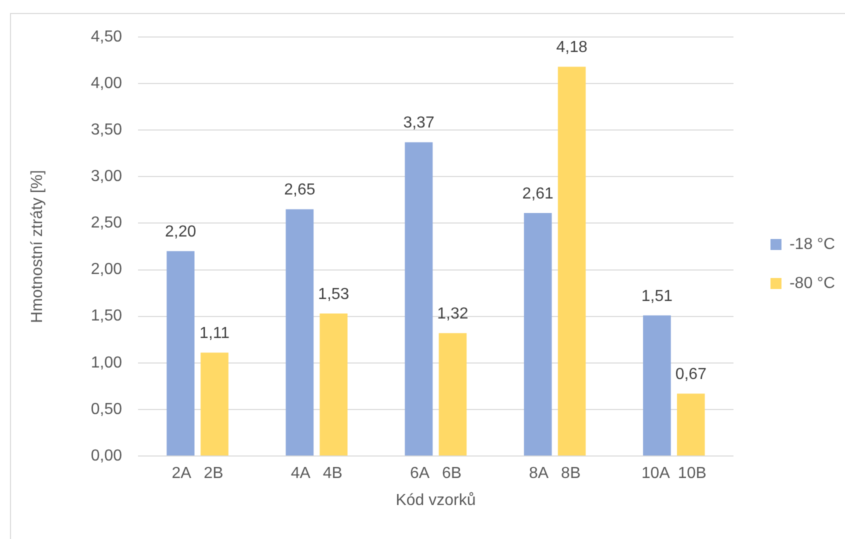  I want to click on y-tick-label: 3,50, so click(106, 130).